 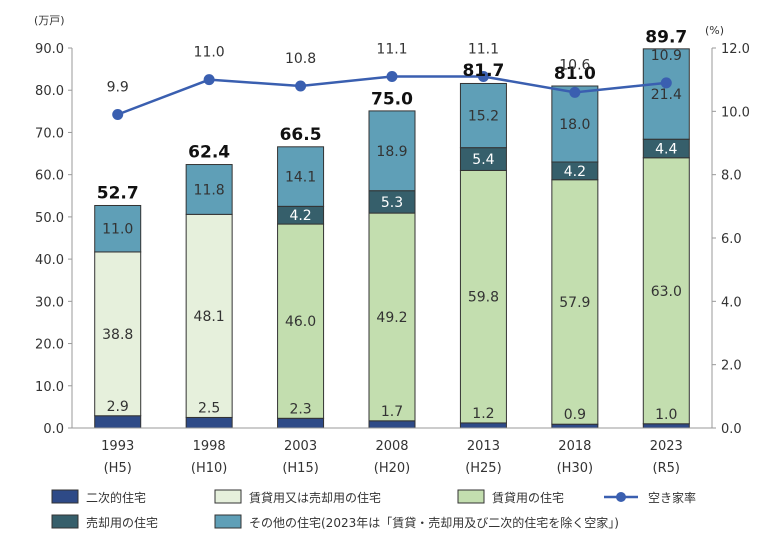 I want to click on bar-data-label: 5.4, so click(x=483, y=160).